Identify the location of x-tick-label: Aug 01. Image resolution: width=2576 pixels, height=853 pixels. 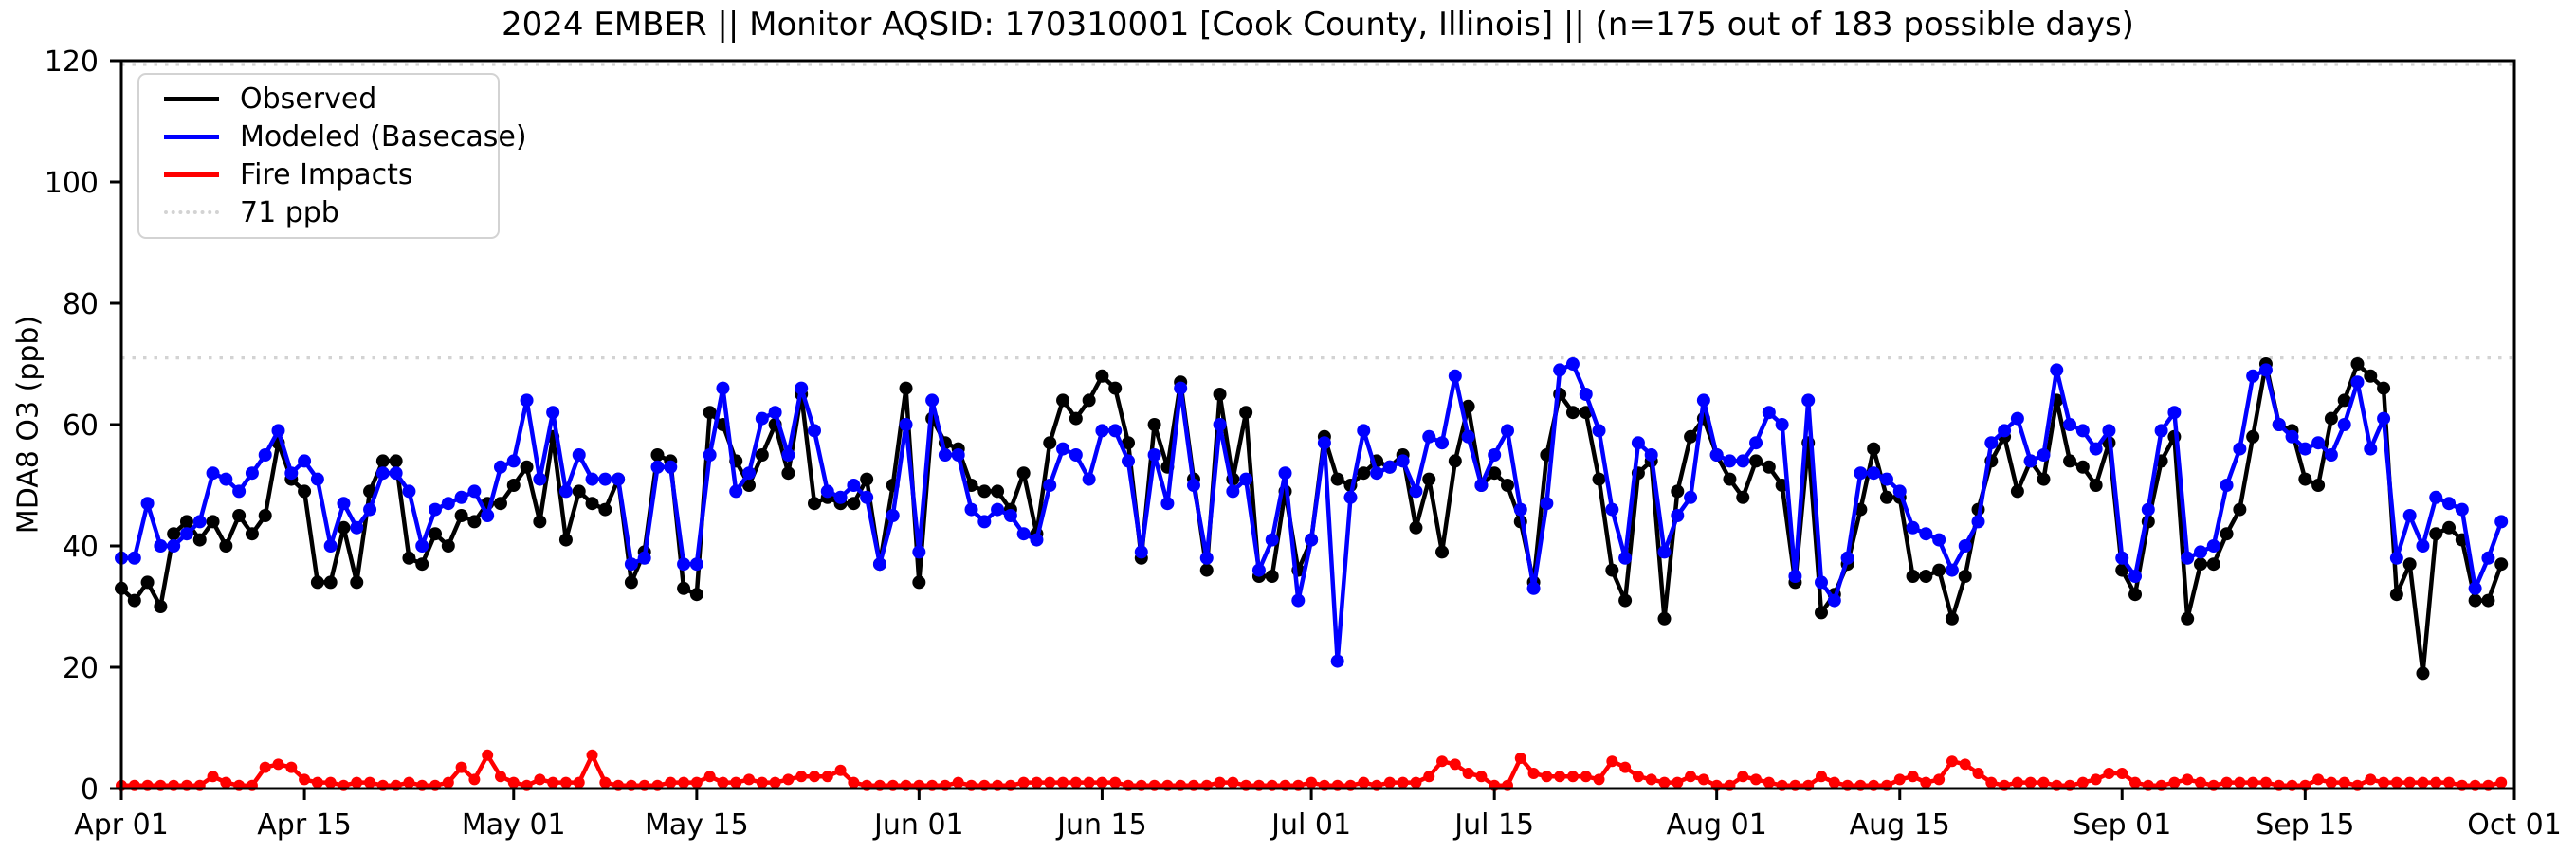
(1717, 825).